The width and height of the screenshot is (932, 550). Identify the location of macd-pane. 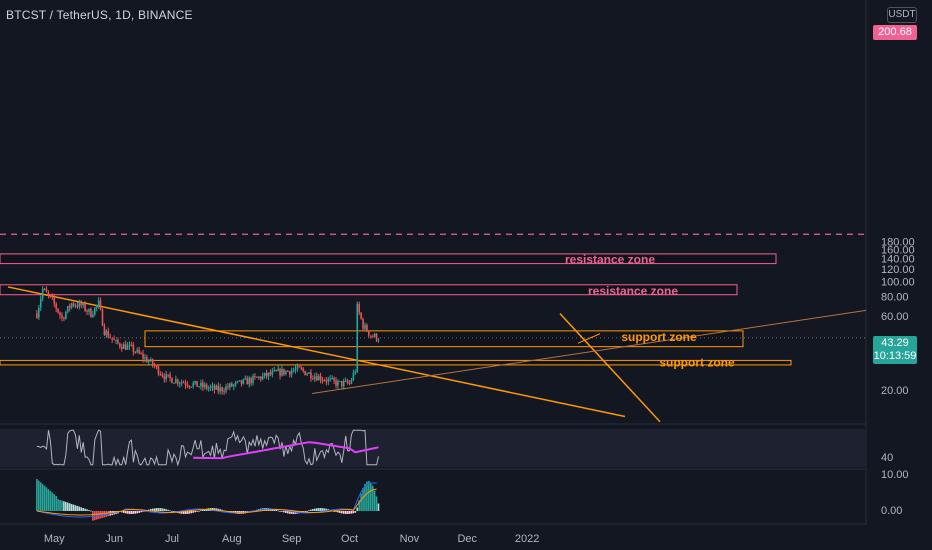
(208, 500).